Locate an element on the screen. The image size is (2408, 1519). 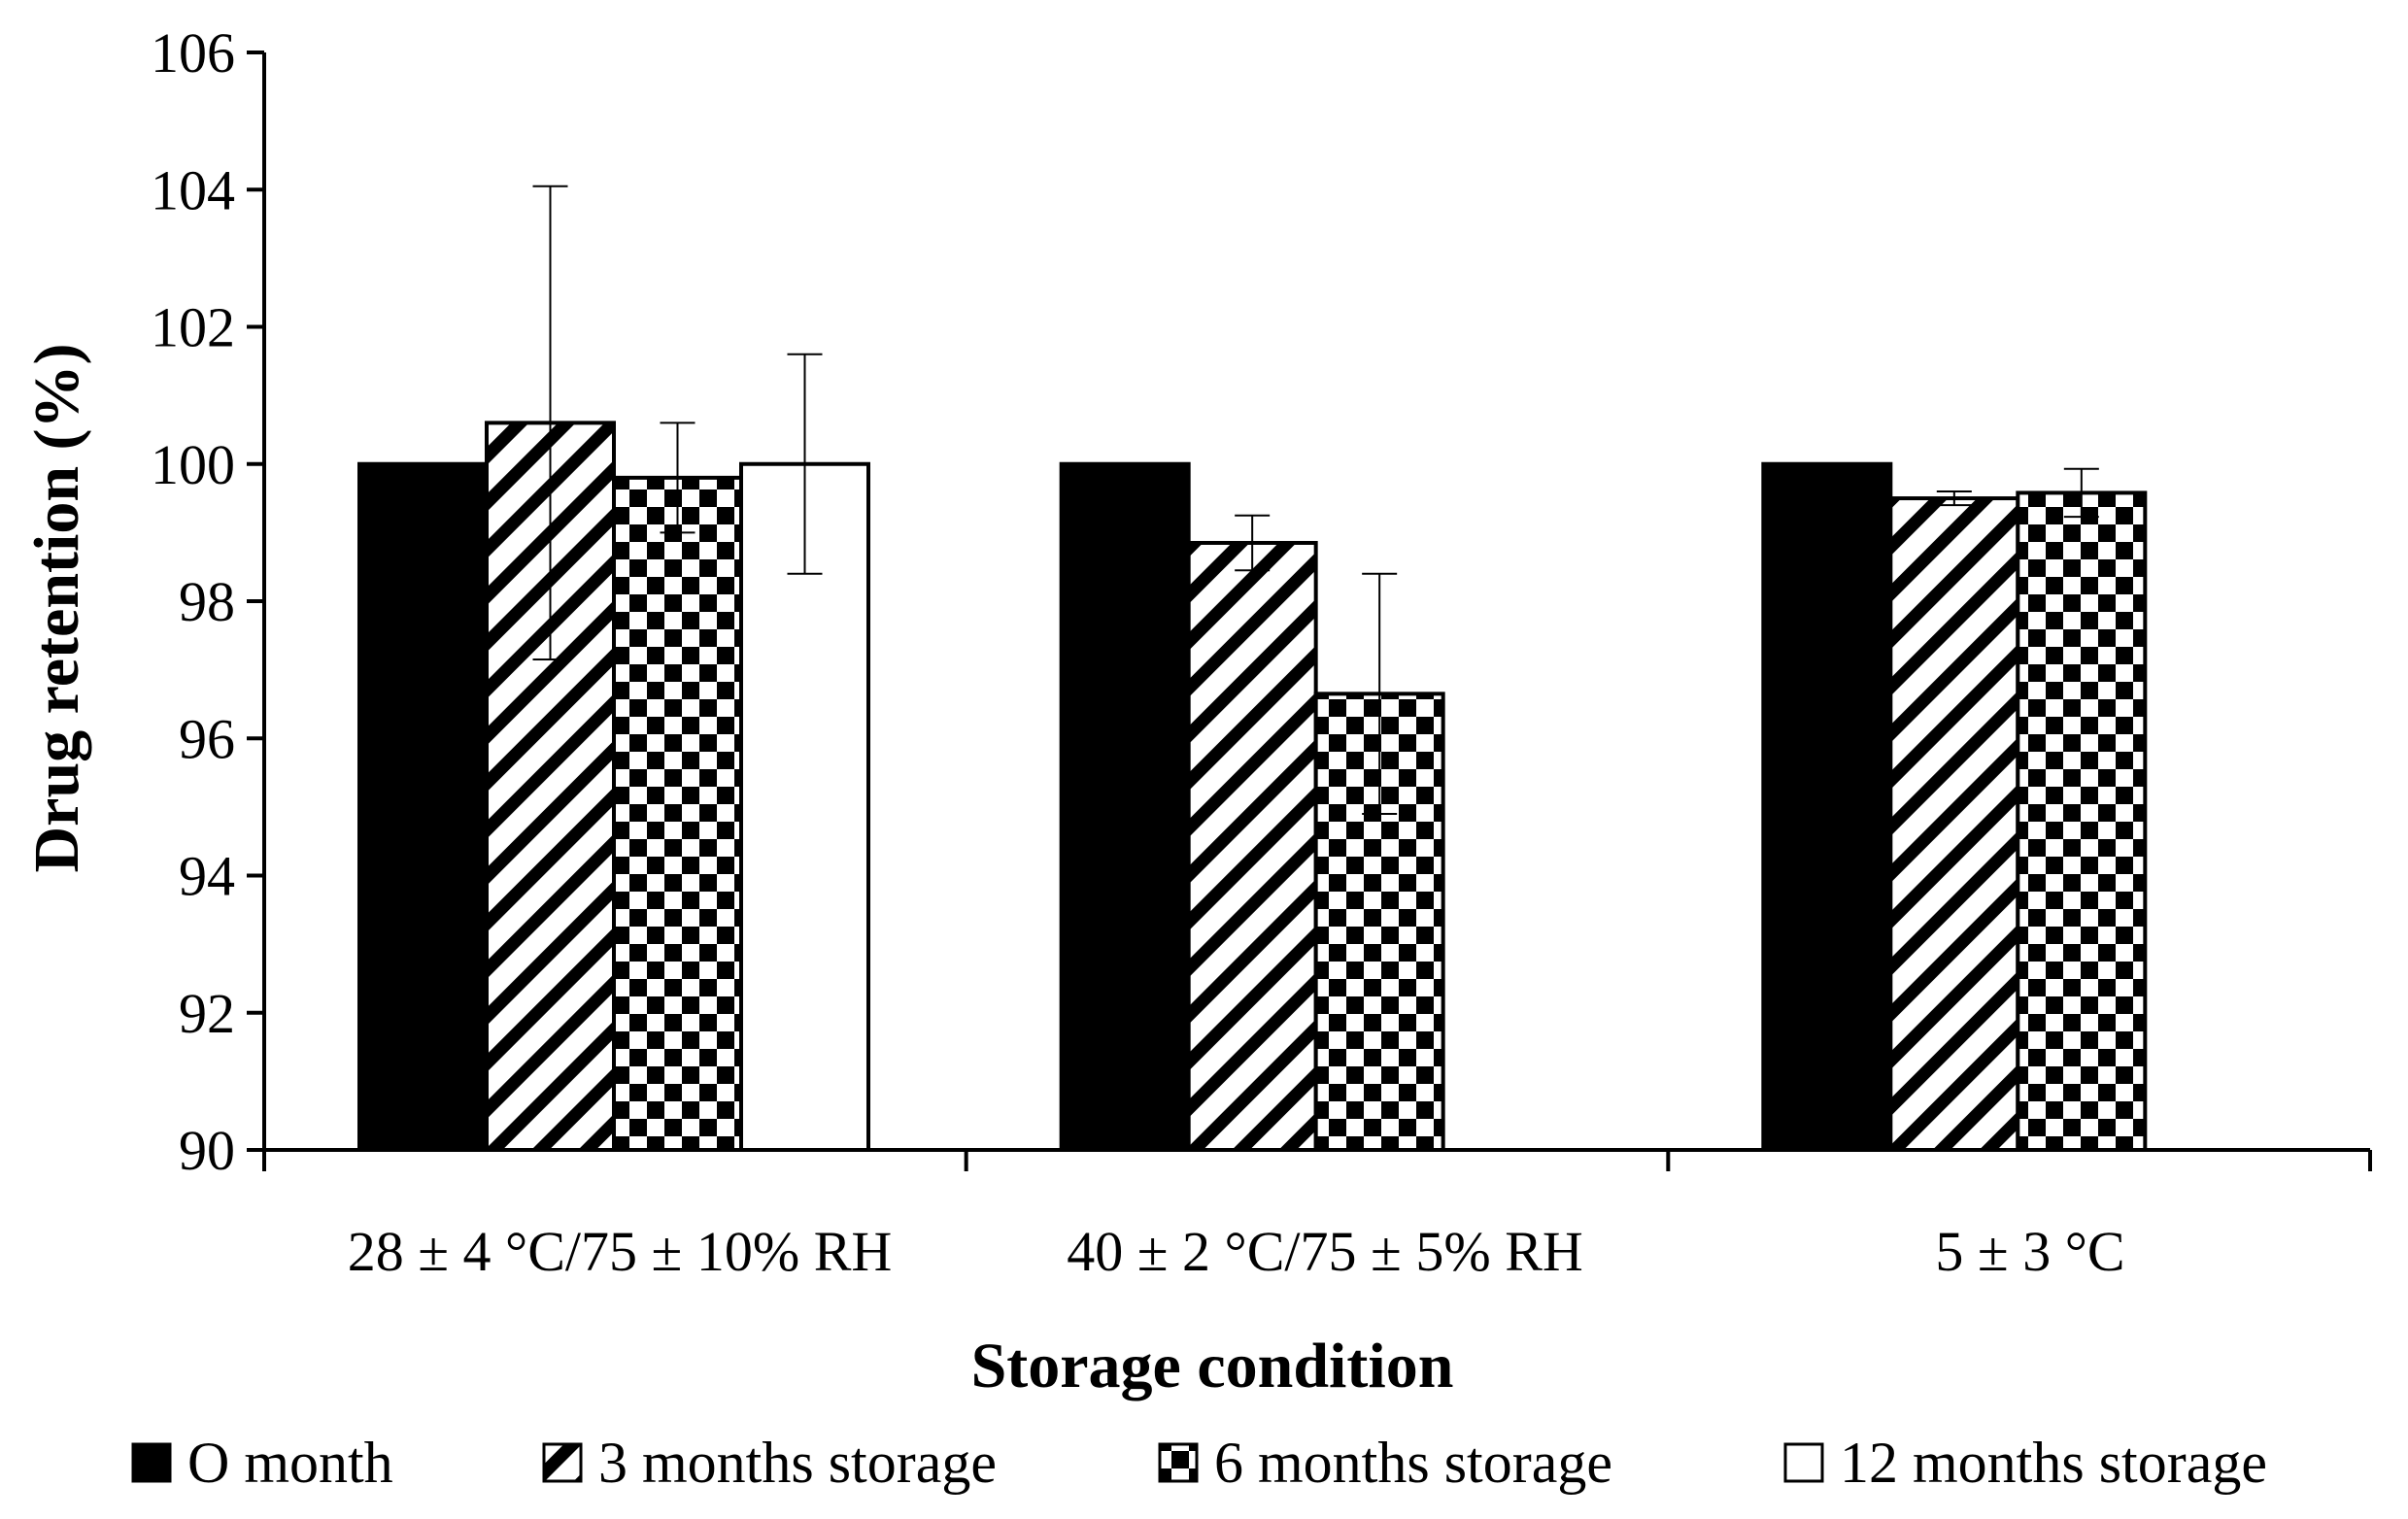
bar-6-months-storage-cat3 is located at coordinates (2082, 821).